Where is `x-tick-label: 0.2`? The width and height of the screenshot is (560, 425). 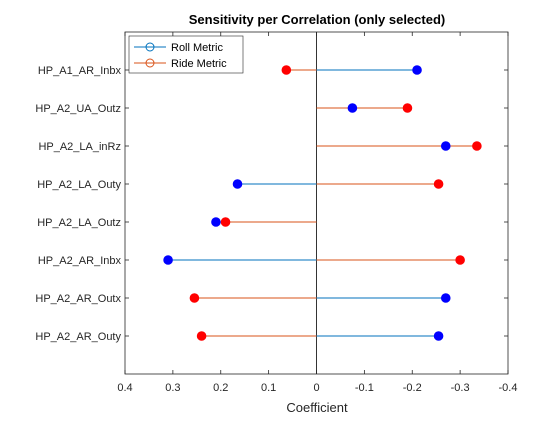
x-tick-label: 0.2 is located at coordinates (220, 388).